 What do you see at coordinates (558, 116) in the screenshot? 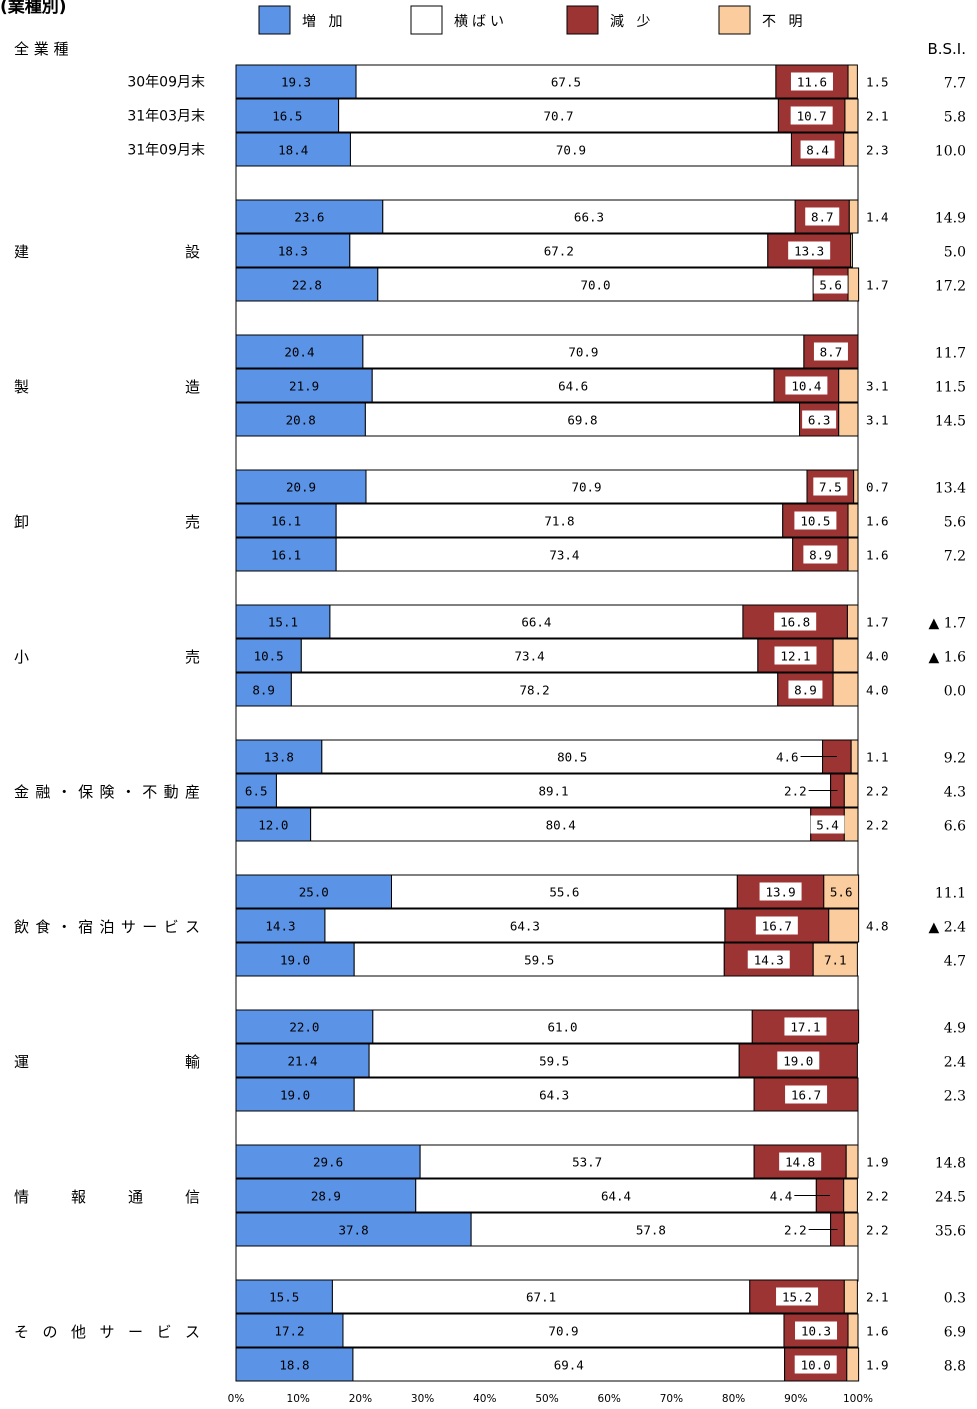
I see `data-label-flat: 70.7` at bounding box center [558, 116].